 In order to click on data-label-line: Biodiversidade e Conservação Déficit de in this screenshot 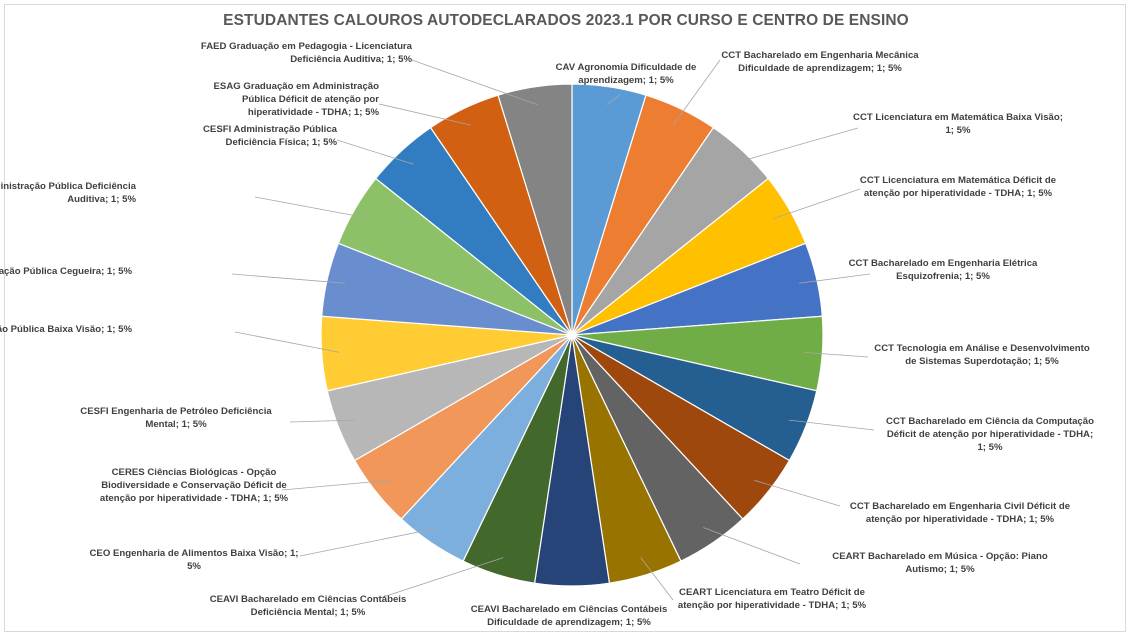, I will do `click(194, 485)`.